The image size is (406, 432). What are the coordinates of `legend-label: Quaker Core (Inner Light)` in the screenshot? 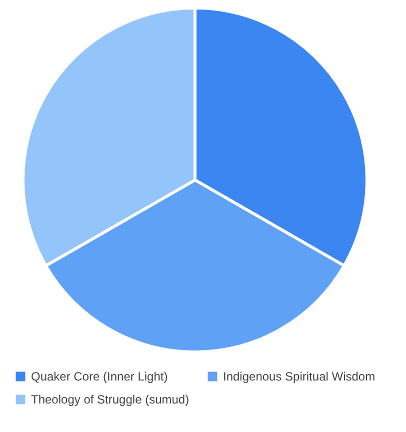 It's located at (99, 377).